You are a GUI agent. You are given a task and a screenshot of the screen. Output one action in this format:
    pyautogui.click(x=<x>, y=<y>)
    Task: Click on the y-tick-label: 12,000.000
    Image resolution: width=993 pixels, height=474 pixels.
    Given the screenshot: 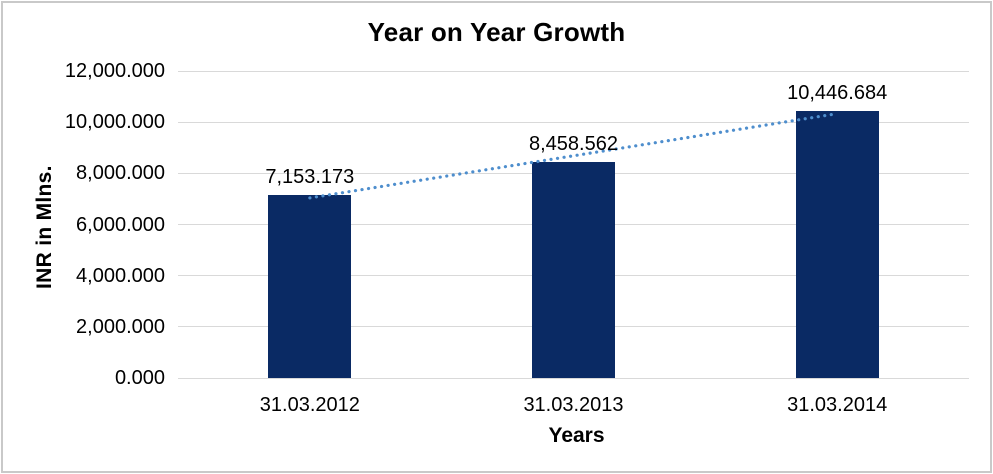 What is the action you would take?
    pyautogui.click(x=114, y=71)
    